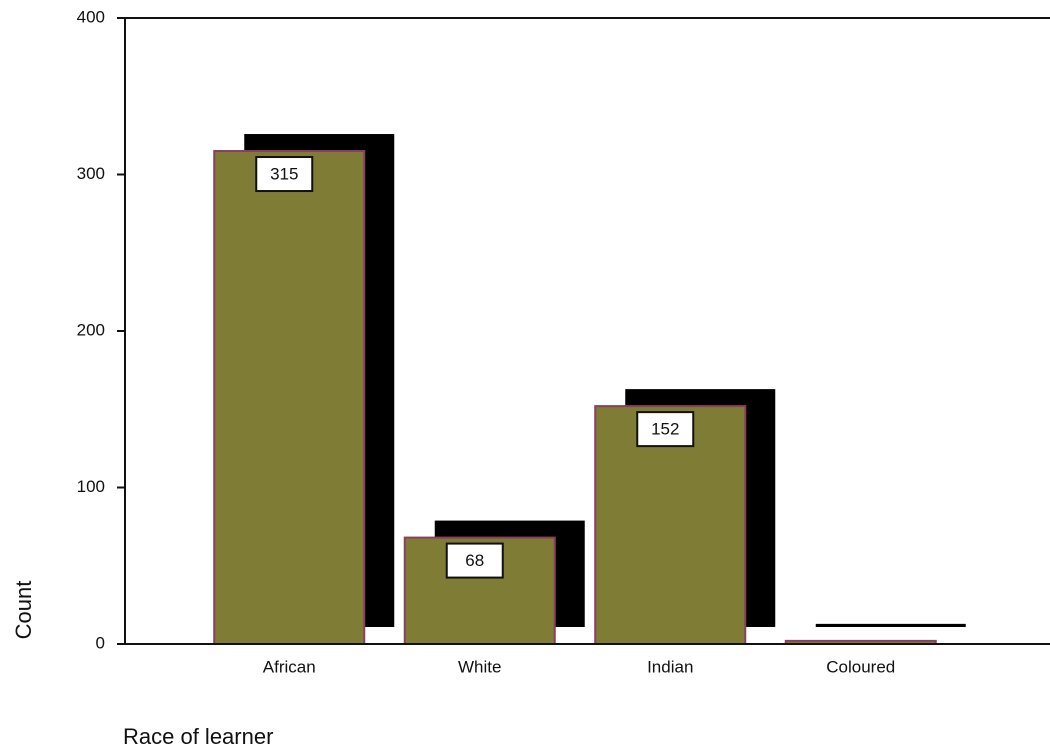  Describe the element at coordinates (91, 486) in the screenshot. I see `y-tick-label: 100` at that location.